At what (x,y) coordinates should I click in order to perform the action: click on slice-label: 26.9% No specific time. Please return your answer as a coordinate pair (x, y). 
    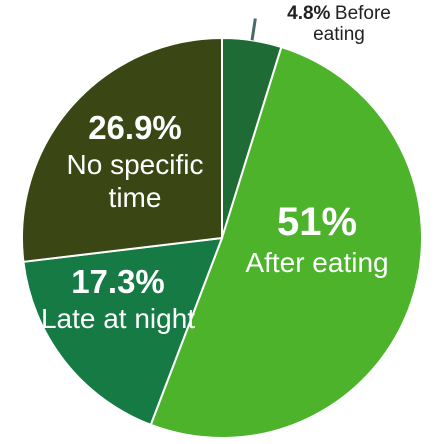
    Looking at the image, I should click on (135, 161).